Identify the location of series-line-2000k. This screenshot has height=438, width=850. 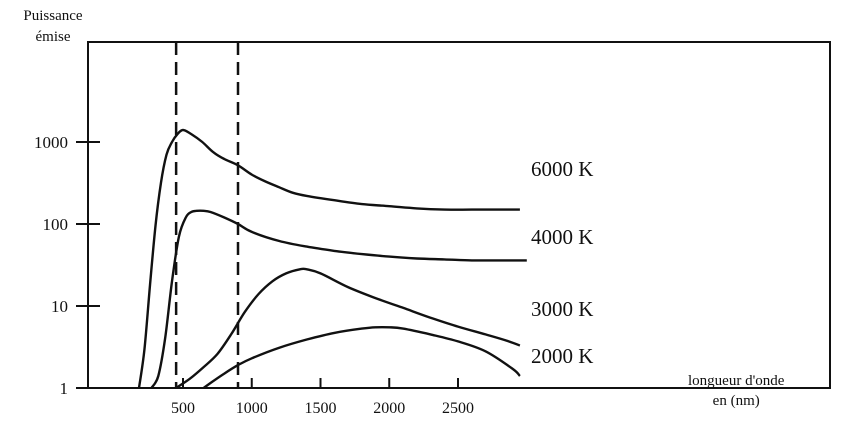
(361, 357).